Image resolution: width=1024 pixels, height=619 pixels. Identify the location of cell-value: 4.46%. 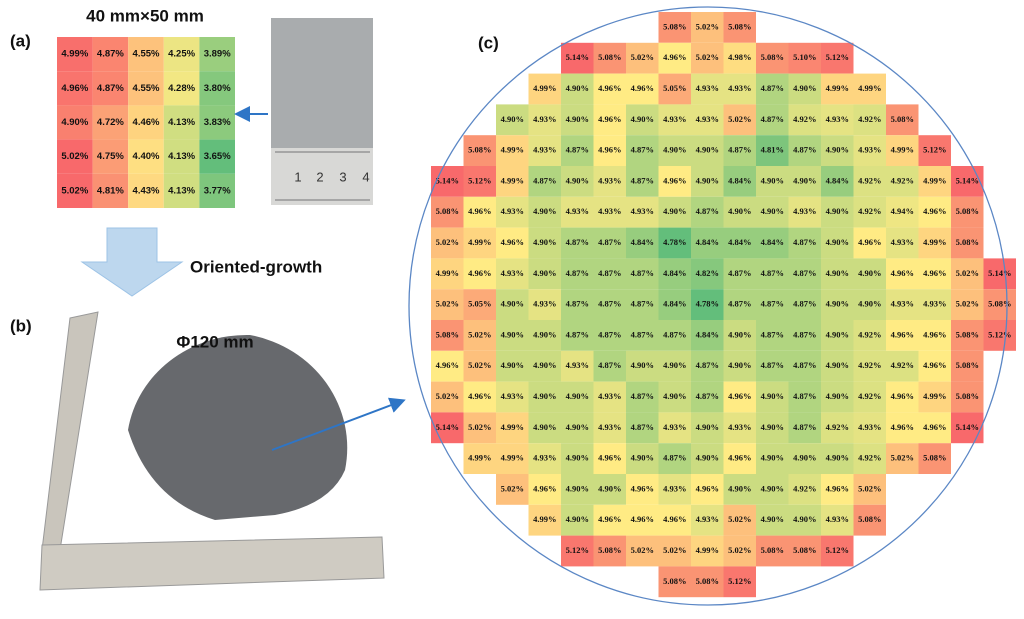
(146, 122).